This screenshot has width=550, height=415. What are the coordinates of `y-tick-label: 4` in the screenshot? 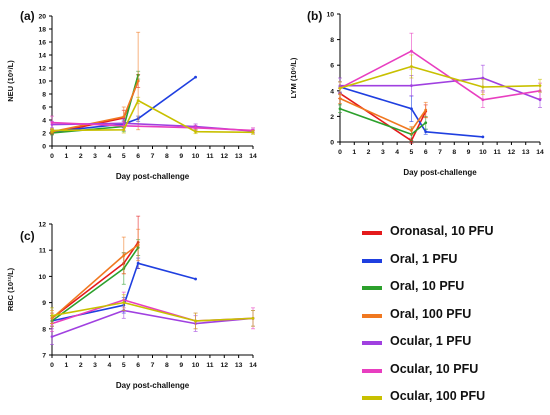 It's located at (332, 91).